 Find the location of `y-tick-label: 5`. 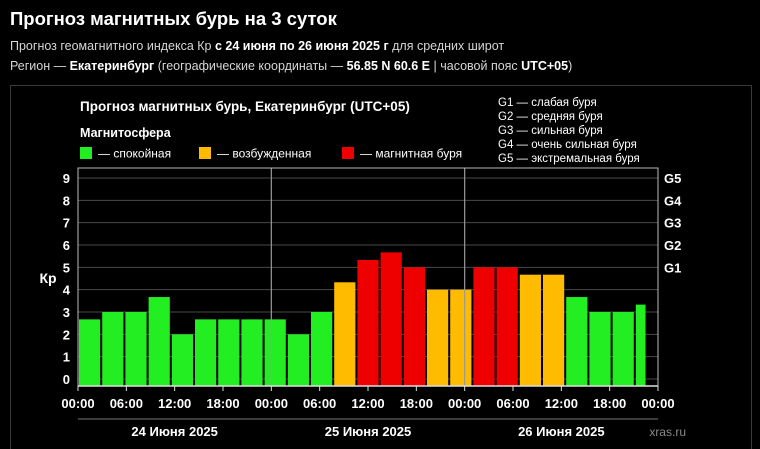

y-tick-label: 5 is located at coordinates (66, 267).